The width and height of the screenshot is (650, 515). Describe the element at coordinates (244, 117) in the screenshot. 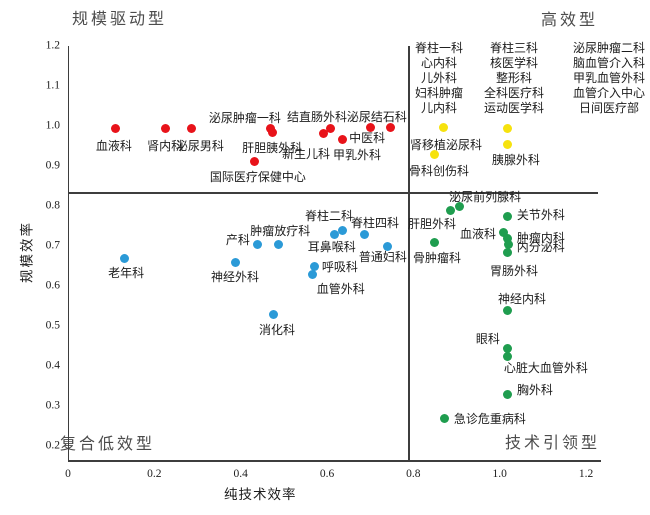

I see `point-label: 泌尿肿瘤一科` at that location.